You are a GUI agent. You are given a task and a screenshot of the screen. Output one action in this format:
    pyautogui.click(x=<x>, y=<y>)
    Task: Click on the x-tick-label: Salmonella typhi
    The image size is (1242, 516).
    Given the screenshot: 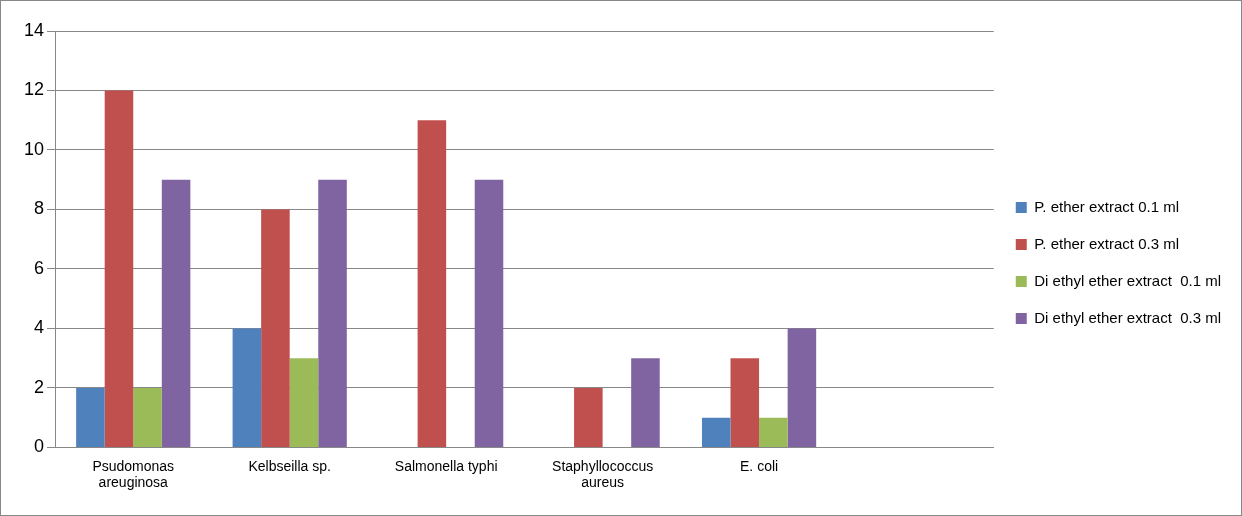 What is the action you would take?
    pyautogui.click(x=446, y=465)
    